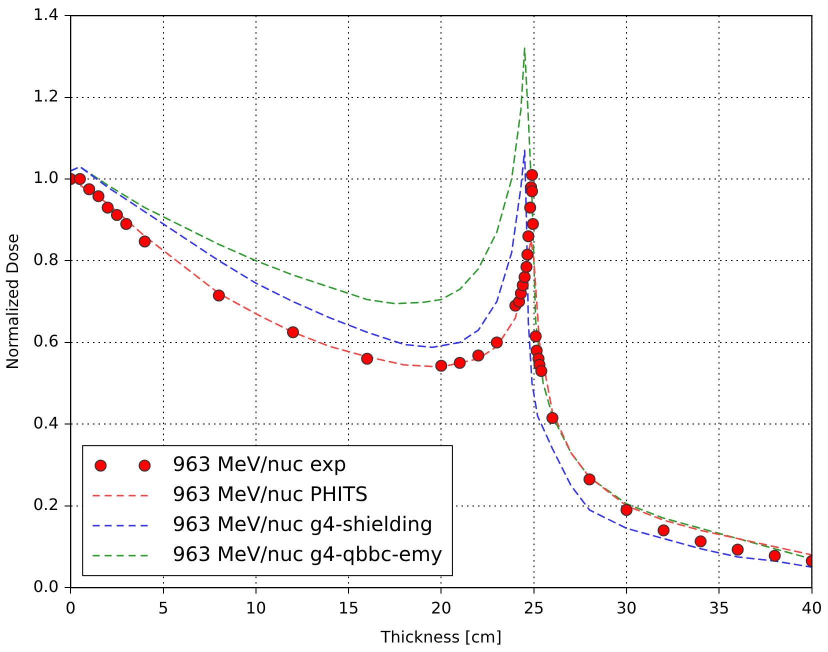 The width and height of the screenshot is (828, 652). What do you see at coordinates (259, 464) in the screenshot?
I see `legend-label: 963 MeV/nuc exp` at bounding box center [259, 464].